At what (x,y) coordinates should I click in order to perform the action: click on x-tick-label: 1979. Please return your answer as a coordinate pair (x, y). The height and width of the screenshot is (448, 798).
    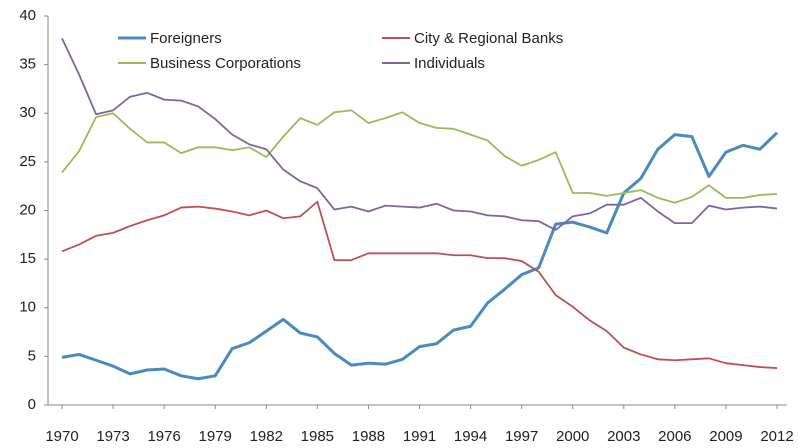
    Looking at the image, I should click on (215, 436).